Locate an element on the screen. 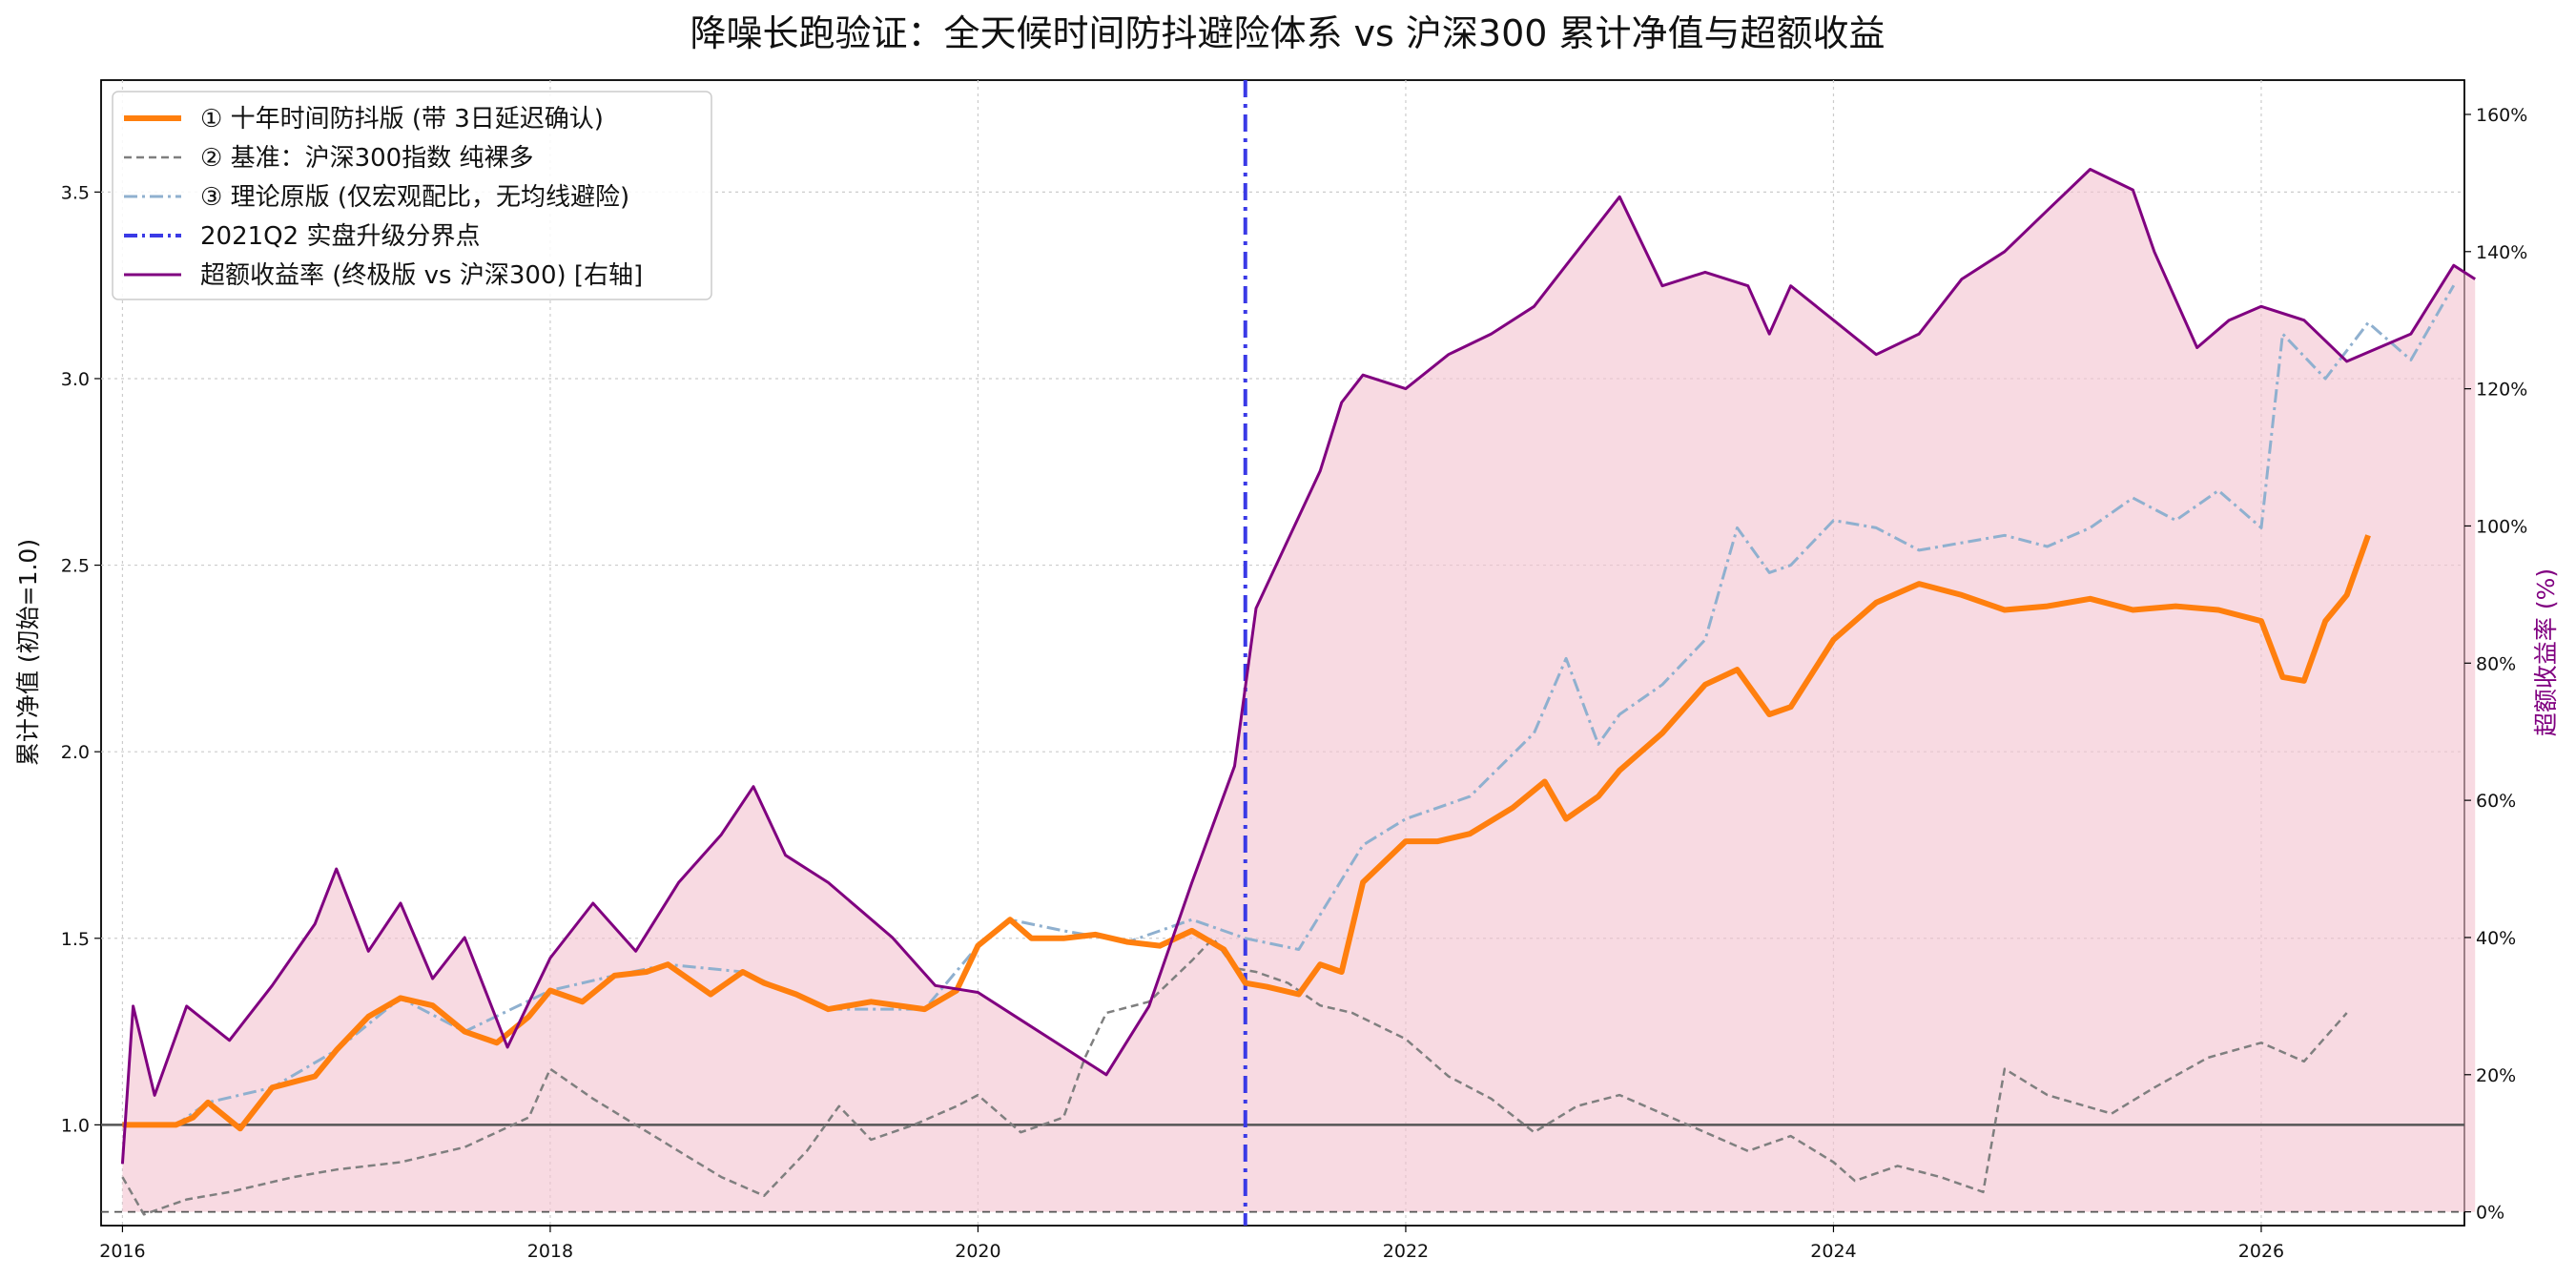 This screenshot has width=2576, height=1279. x-tick-label: 2016 is located at coordinates (122, 1251).